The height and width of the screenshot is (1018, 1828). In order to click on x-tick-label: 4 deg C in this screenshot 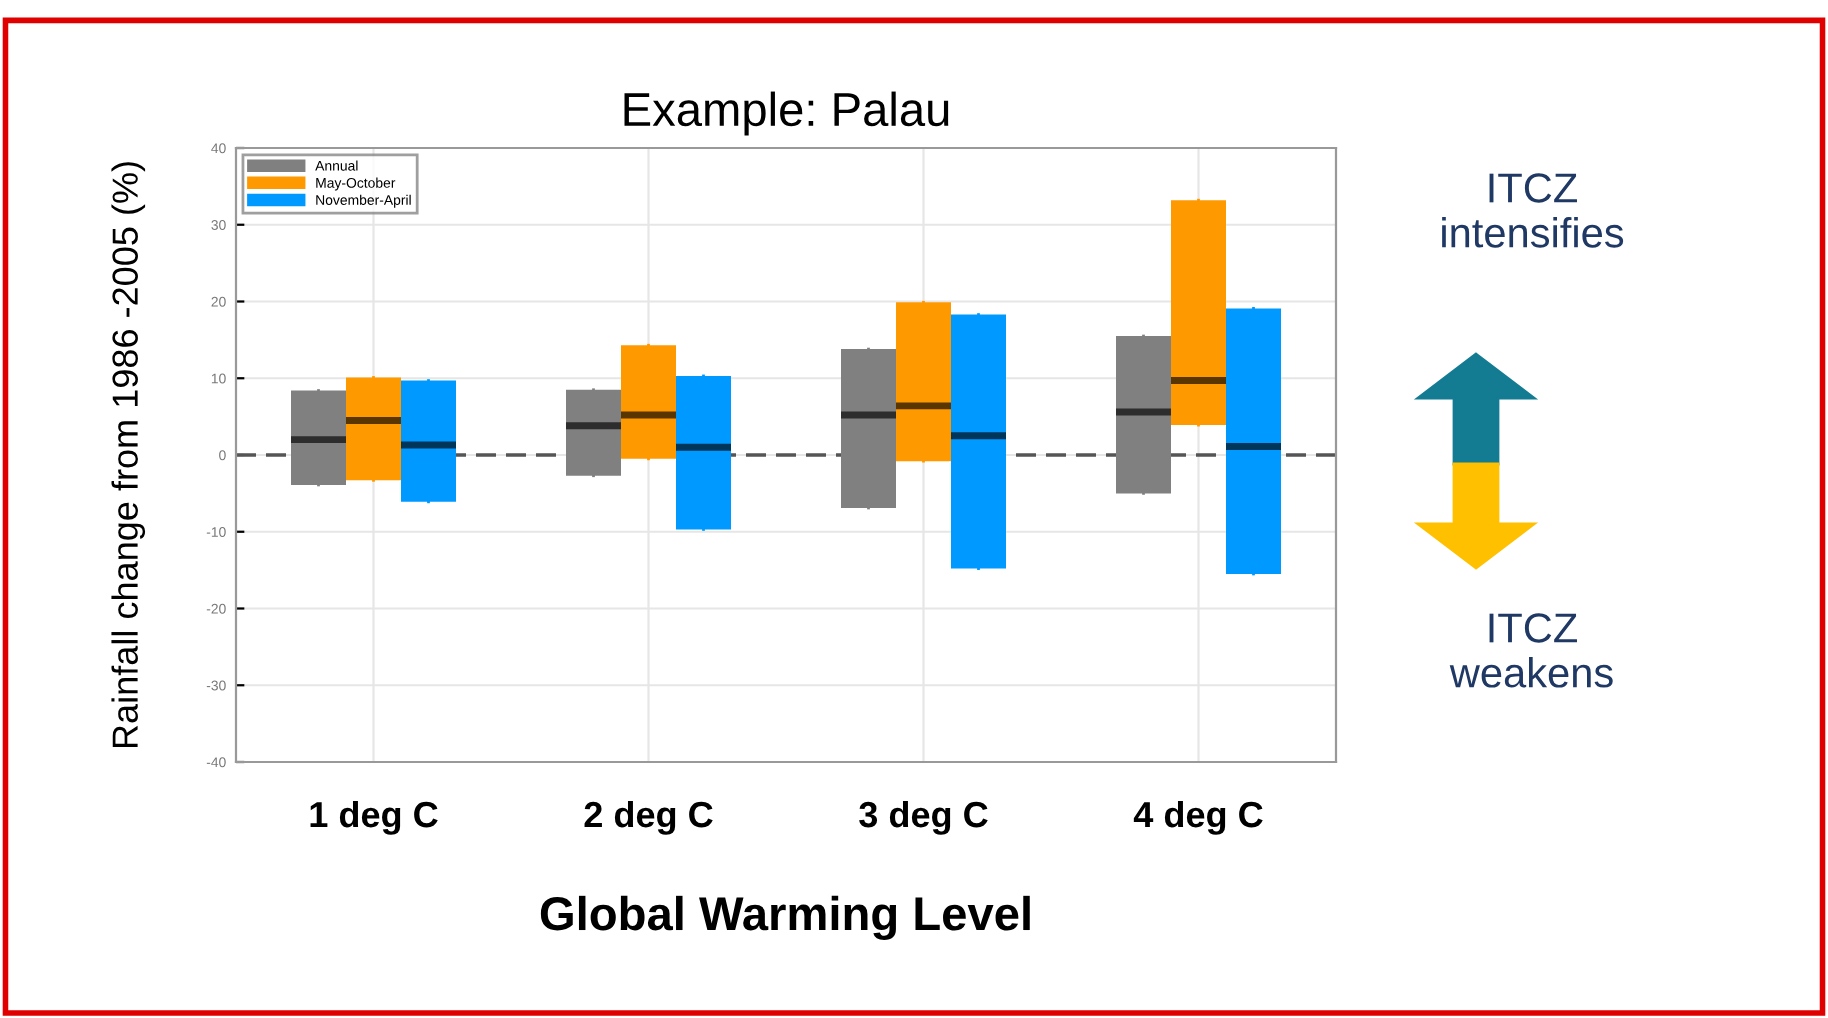, I will do `click(1198, 817)`.